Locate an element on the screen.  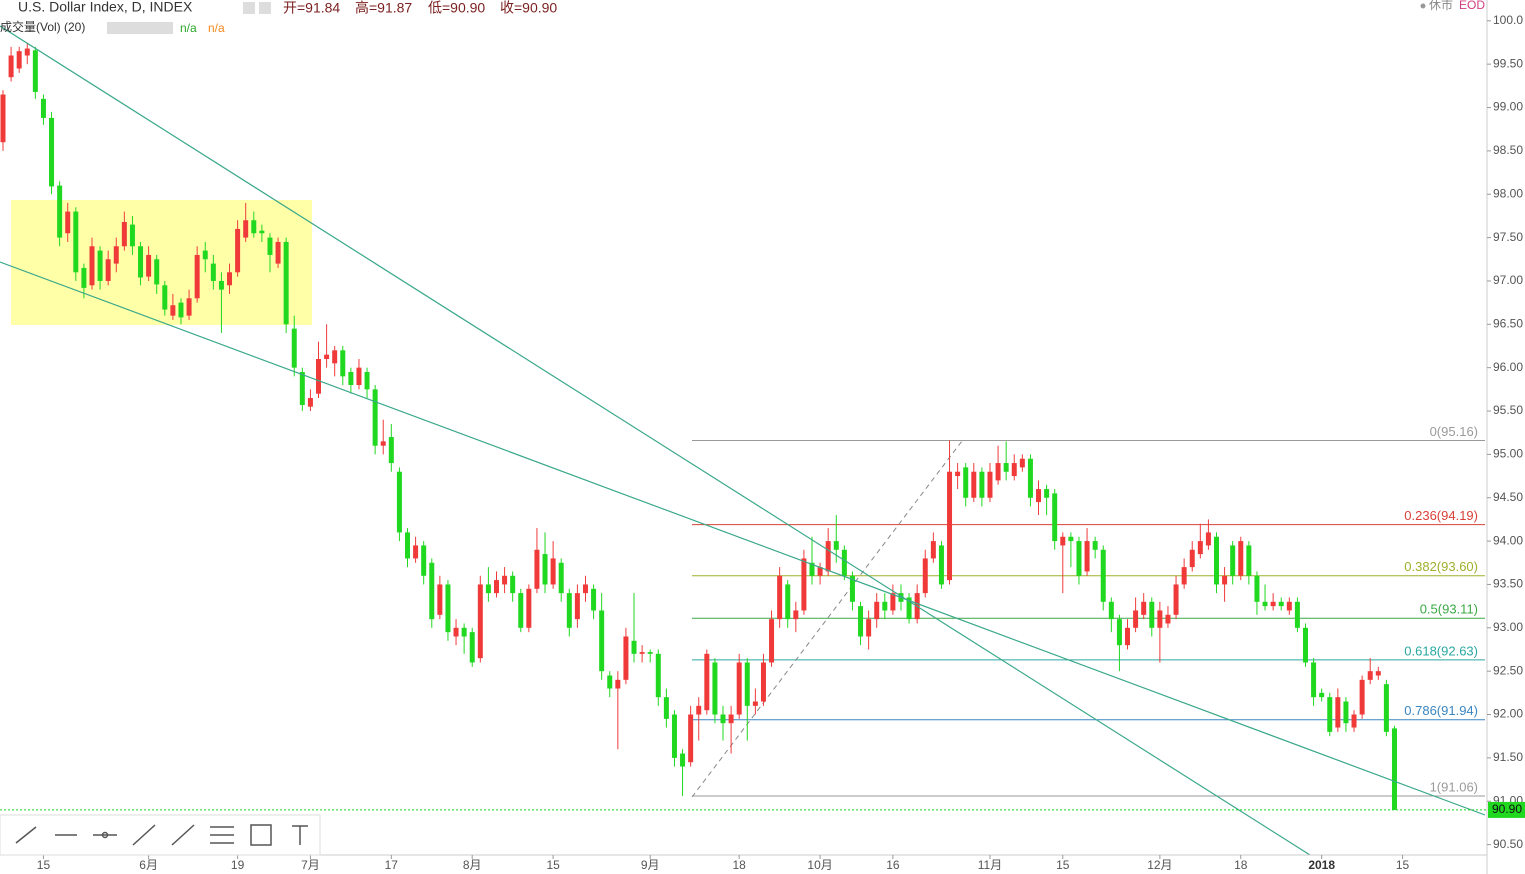
y-tick-label: 92.00 is located at coordinates (1508, 714).